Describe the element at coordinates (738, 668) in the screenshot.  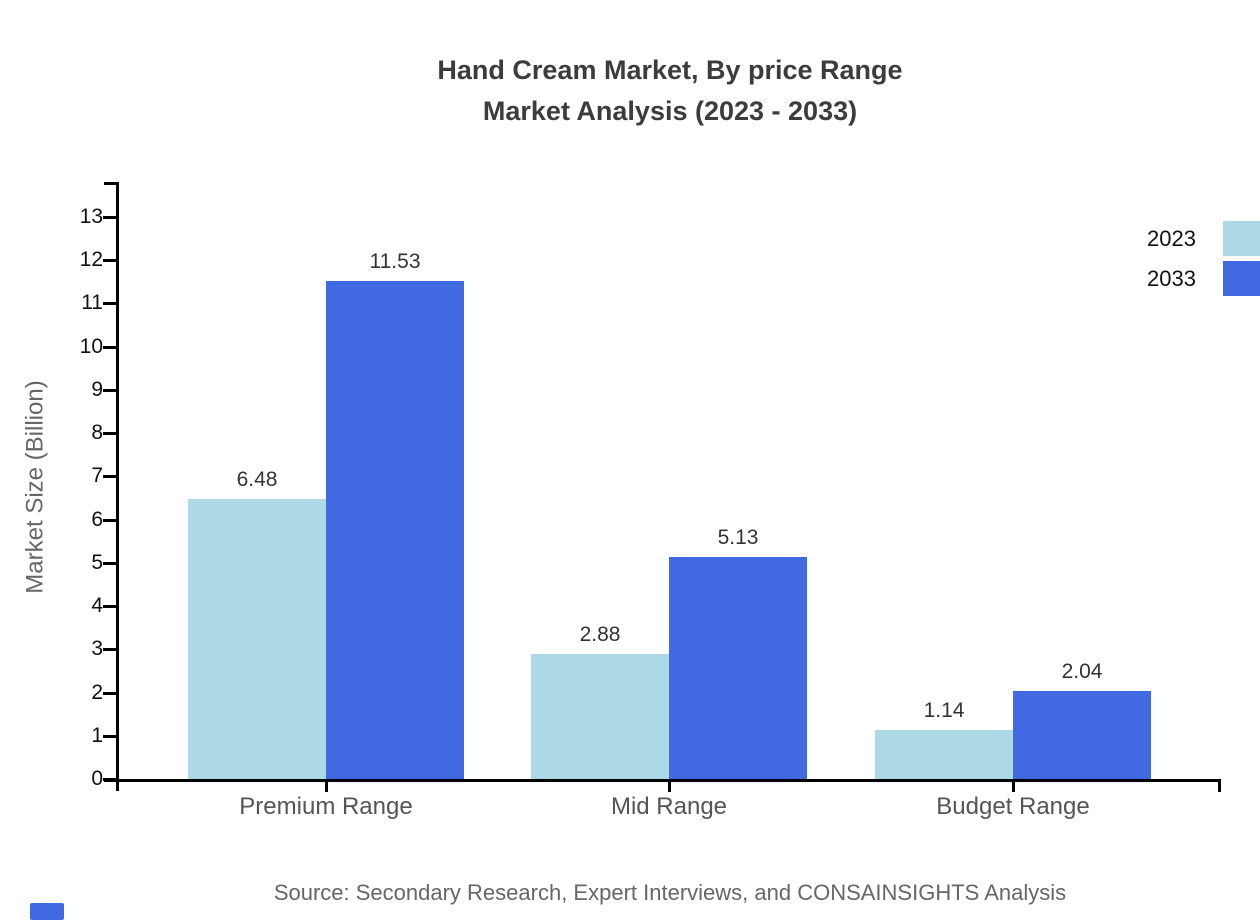
I see `bar-2033-mid-range` at that location.